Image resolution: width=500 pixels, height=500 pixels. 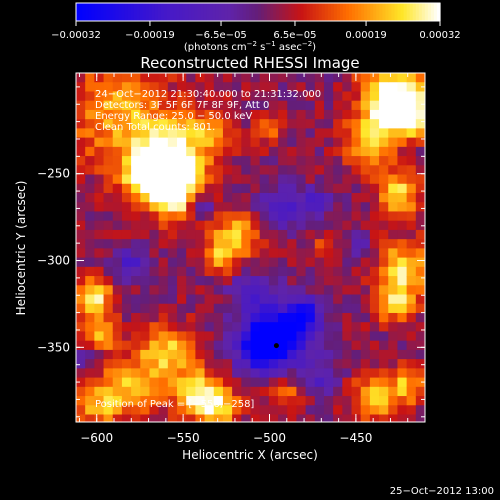 I want to click on colorbar-tick-label: 0.00032, so click(x=439, y=35).